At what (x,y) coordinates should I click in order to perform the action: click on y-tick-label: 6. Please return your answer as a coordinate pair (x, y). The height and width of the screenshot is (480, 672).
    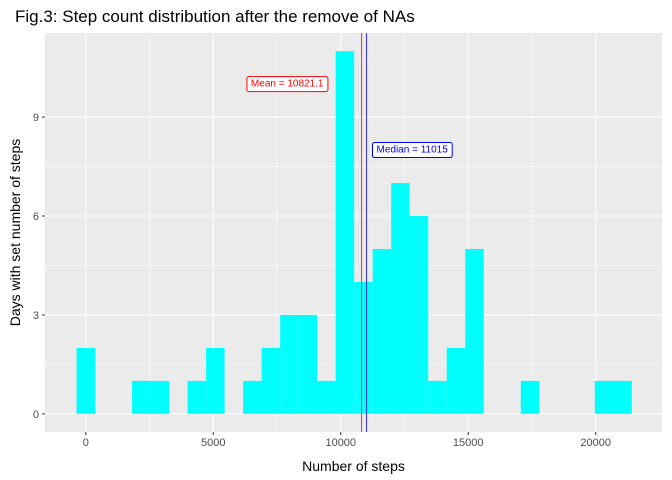
    Looking at the image, I should click on (36, 217).